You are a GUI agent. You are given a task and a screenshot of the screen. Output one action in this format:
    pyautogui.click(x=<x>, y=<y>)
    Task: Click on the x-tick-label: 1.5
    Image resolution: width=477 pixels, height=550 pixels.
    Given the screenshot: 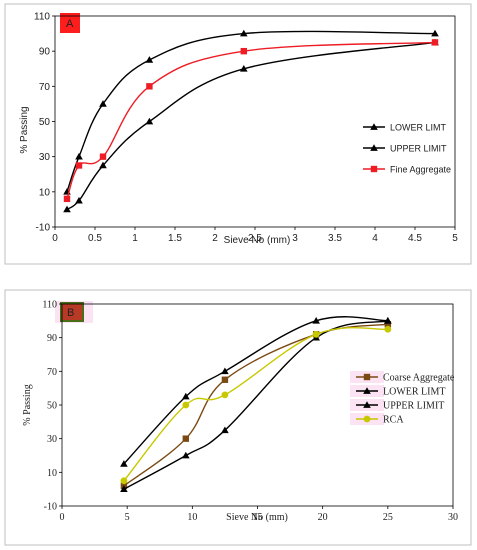 What is the action you would take?
    pyautogui.click(x=175, y=238)
    